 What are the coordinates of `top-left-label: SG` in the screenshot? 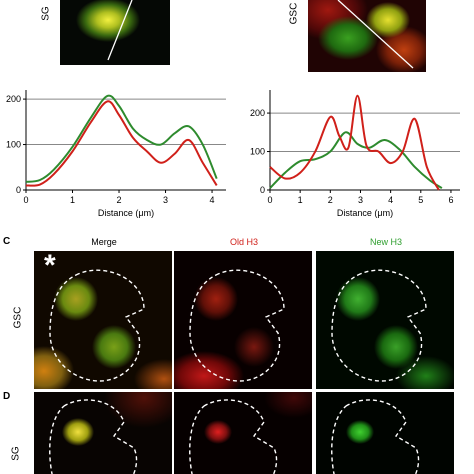 It's located at (46, 13).